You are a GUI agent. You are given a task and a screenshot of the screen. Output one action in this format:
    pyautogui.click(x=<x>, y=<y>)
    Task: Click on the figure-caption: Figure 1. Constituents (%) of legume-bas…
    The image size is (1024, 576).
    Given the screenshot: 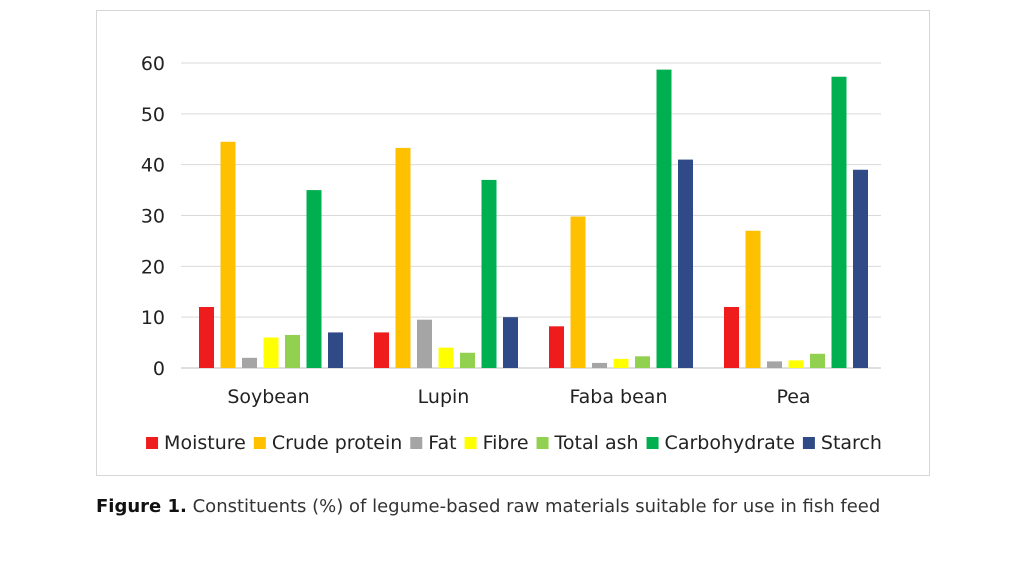 What is the action you would take?
    pyautogui.click(x=516, y=506)
    